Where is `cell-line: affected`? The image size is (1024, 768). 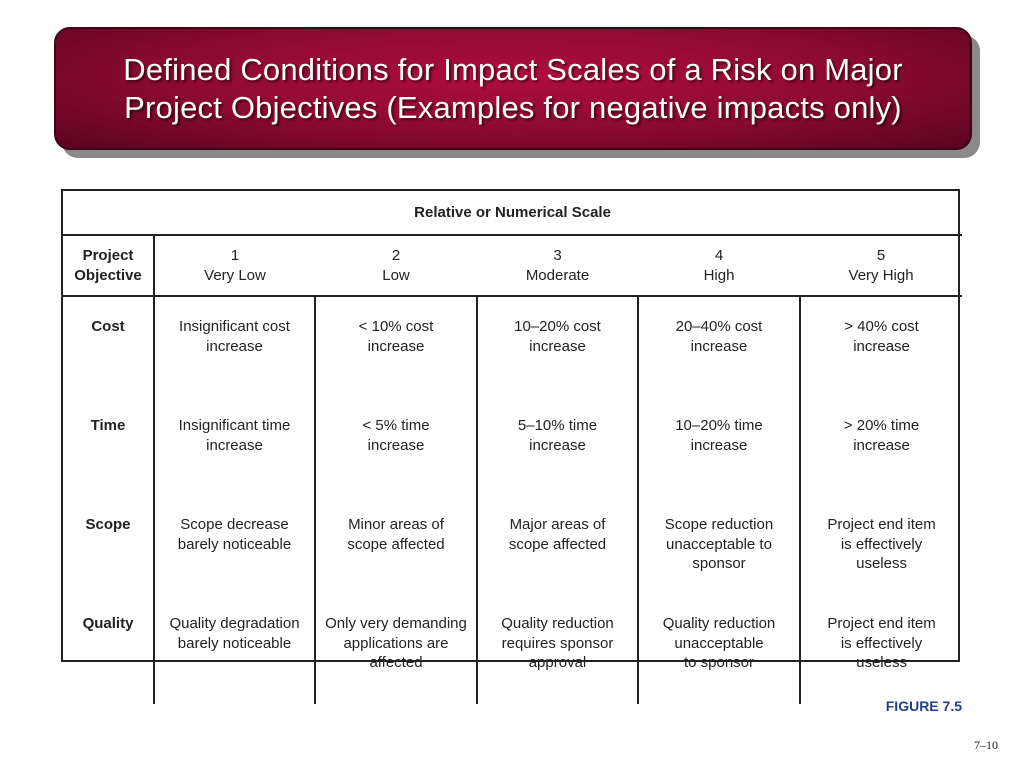
cell-line: affected is located at coordinates (396, 662).